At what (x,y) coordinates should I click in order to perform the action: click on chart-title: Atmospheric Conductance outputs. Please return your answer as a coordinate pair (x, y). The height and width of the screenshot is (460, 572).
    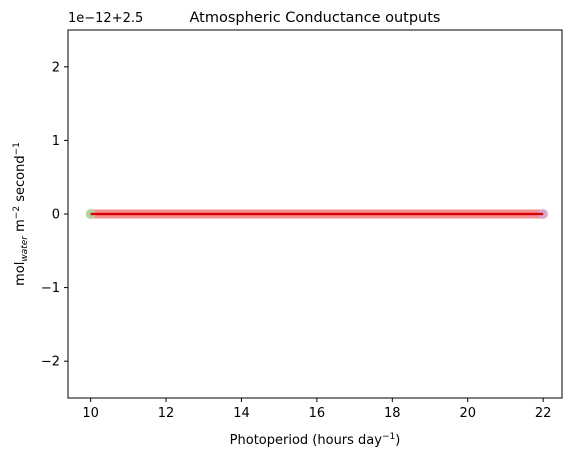
    Looking at the image, I should click on (315, 18).